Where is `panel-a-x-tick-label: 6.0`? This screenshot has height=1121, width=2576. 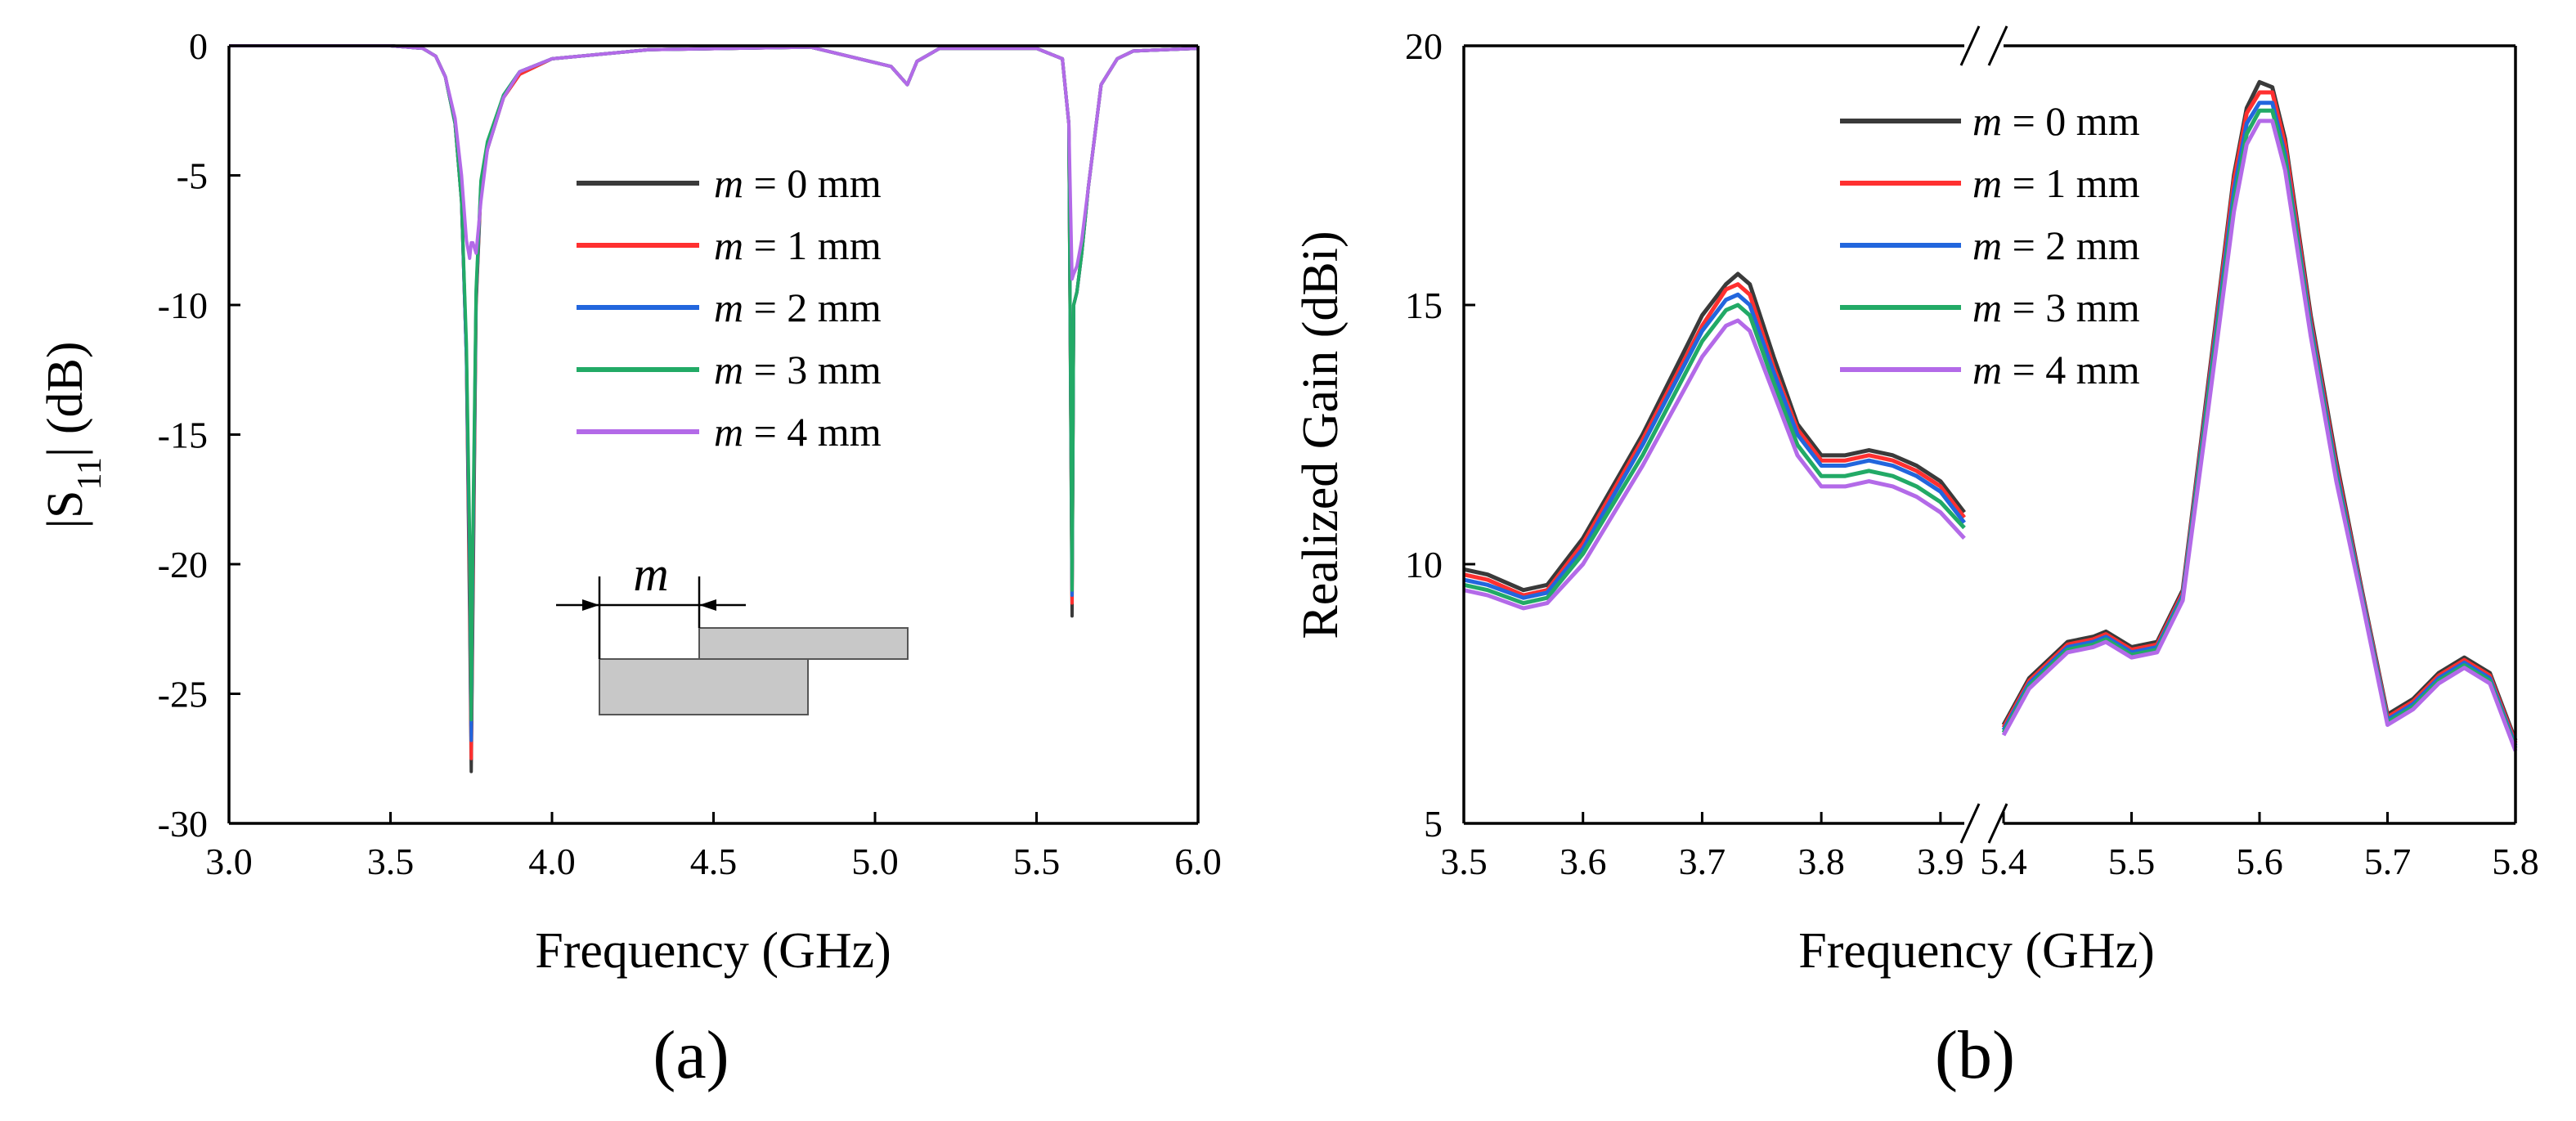
panel-a-x-tick-label: 6.0 is located at coordinates (1198, 862).